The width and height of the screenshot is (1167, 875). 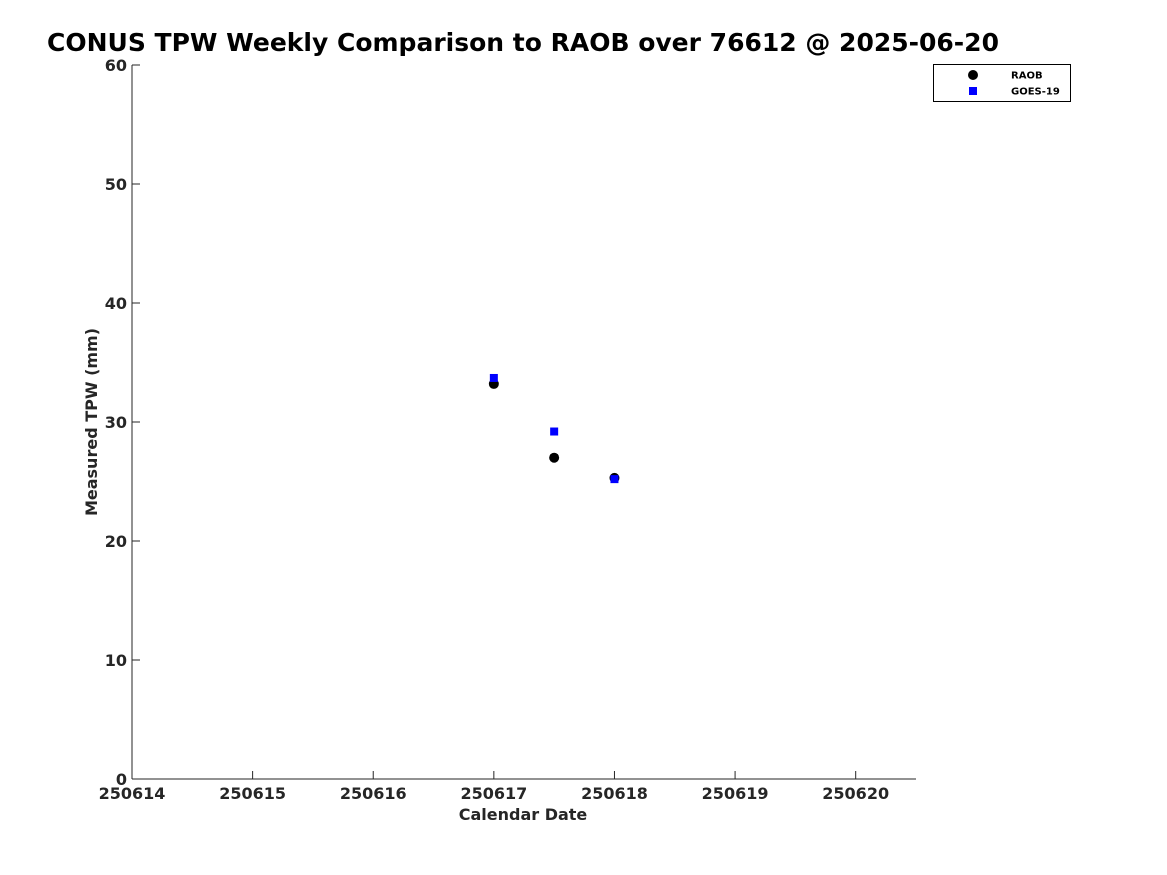 What do you see at coordinates (614, 793) in the screenshot?
I see `x-tick-label: 250618` at bounding box center [614, 793].